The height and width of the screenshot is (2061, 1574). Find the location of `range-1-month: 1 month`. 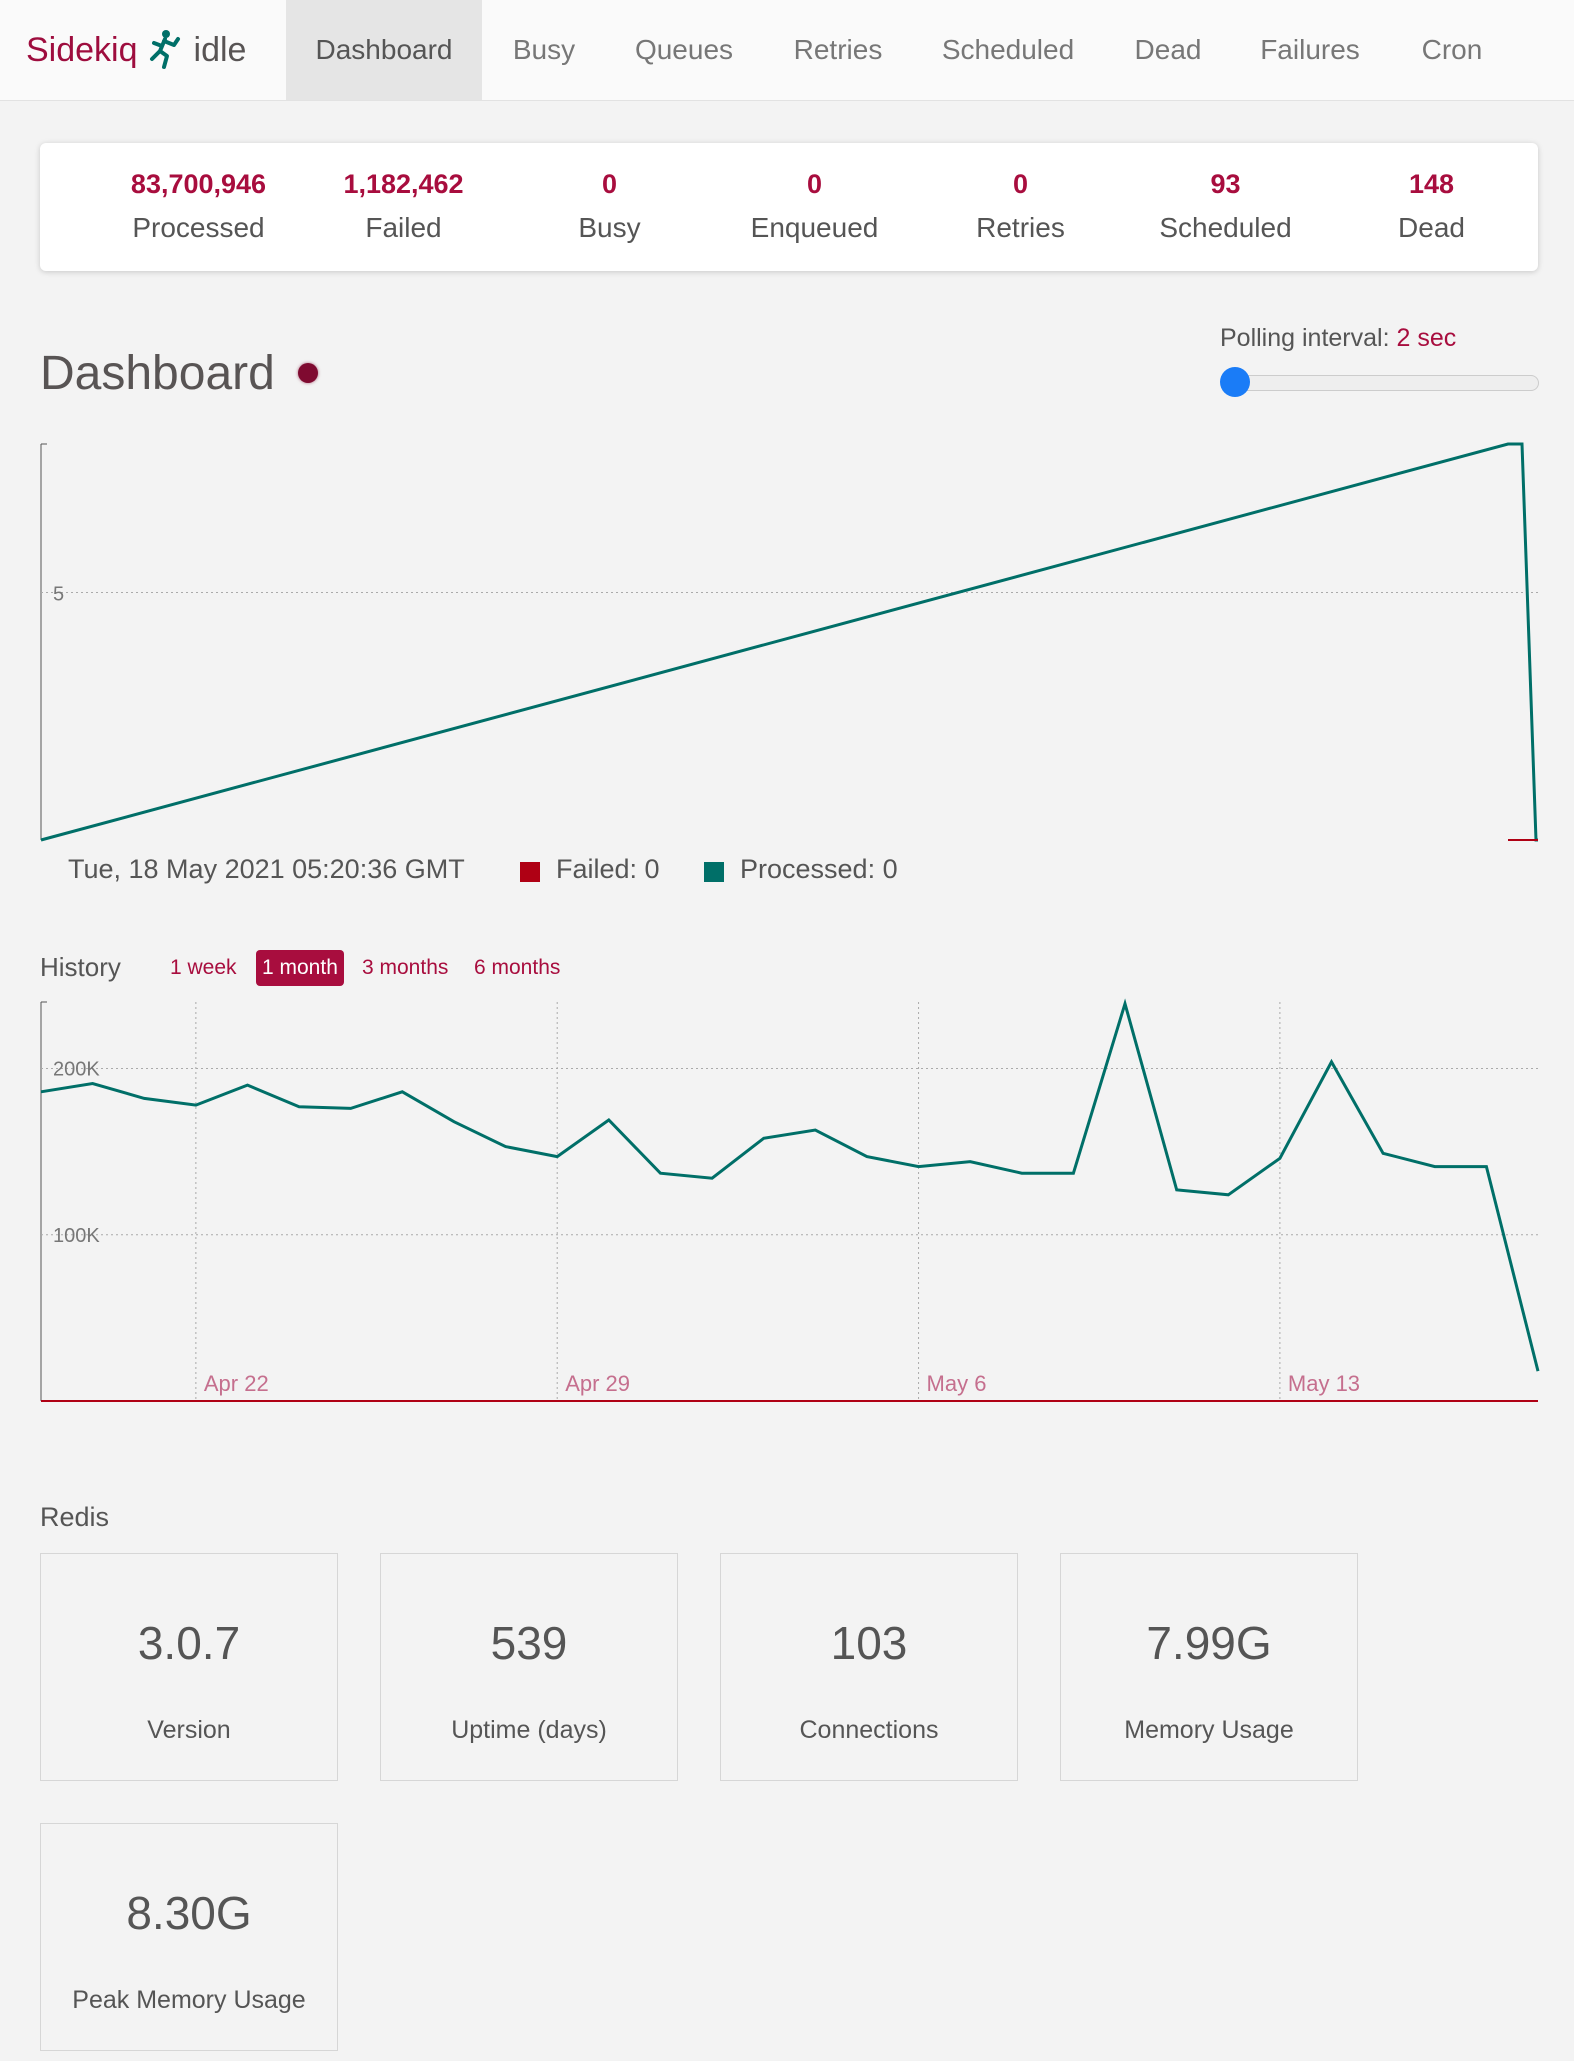

range-1-month: 1 month is located at coordinates (300, 968).